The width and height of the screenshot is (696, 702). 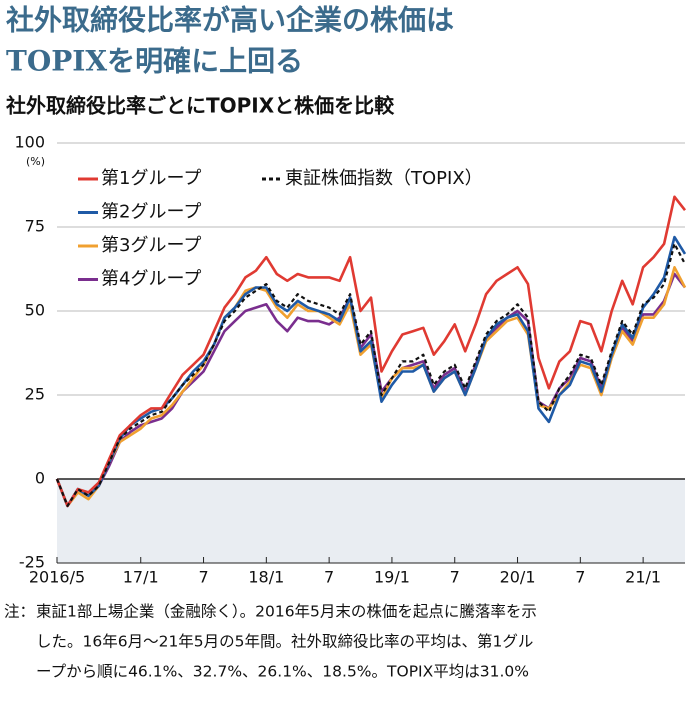 I want to click on x-tick-label: 19/1, so click(x=392, y=577).